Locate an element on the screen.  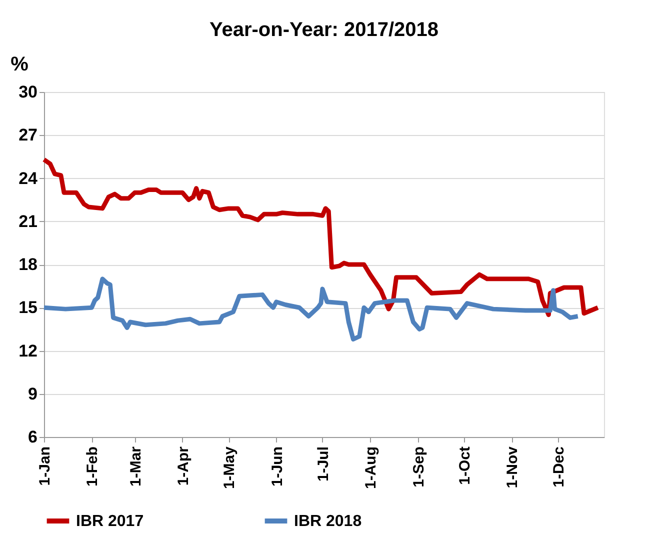
x-tick-label: 1-May is located at coordinates (229, 468).